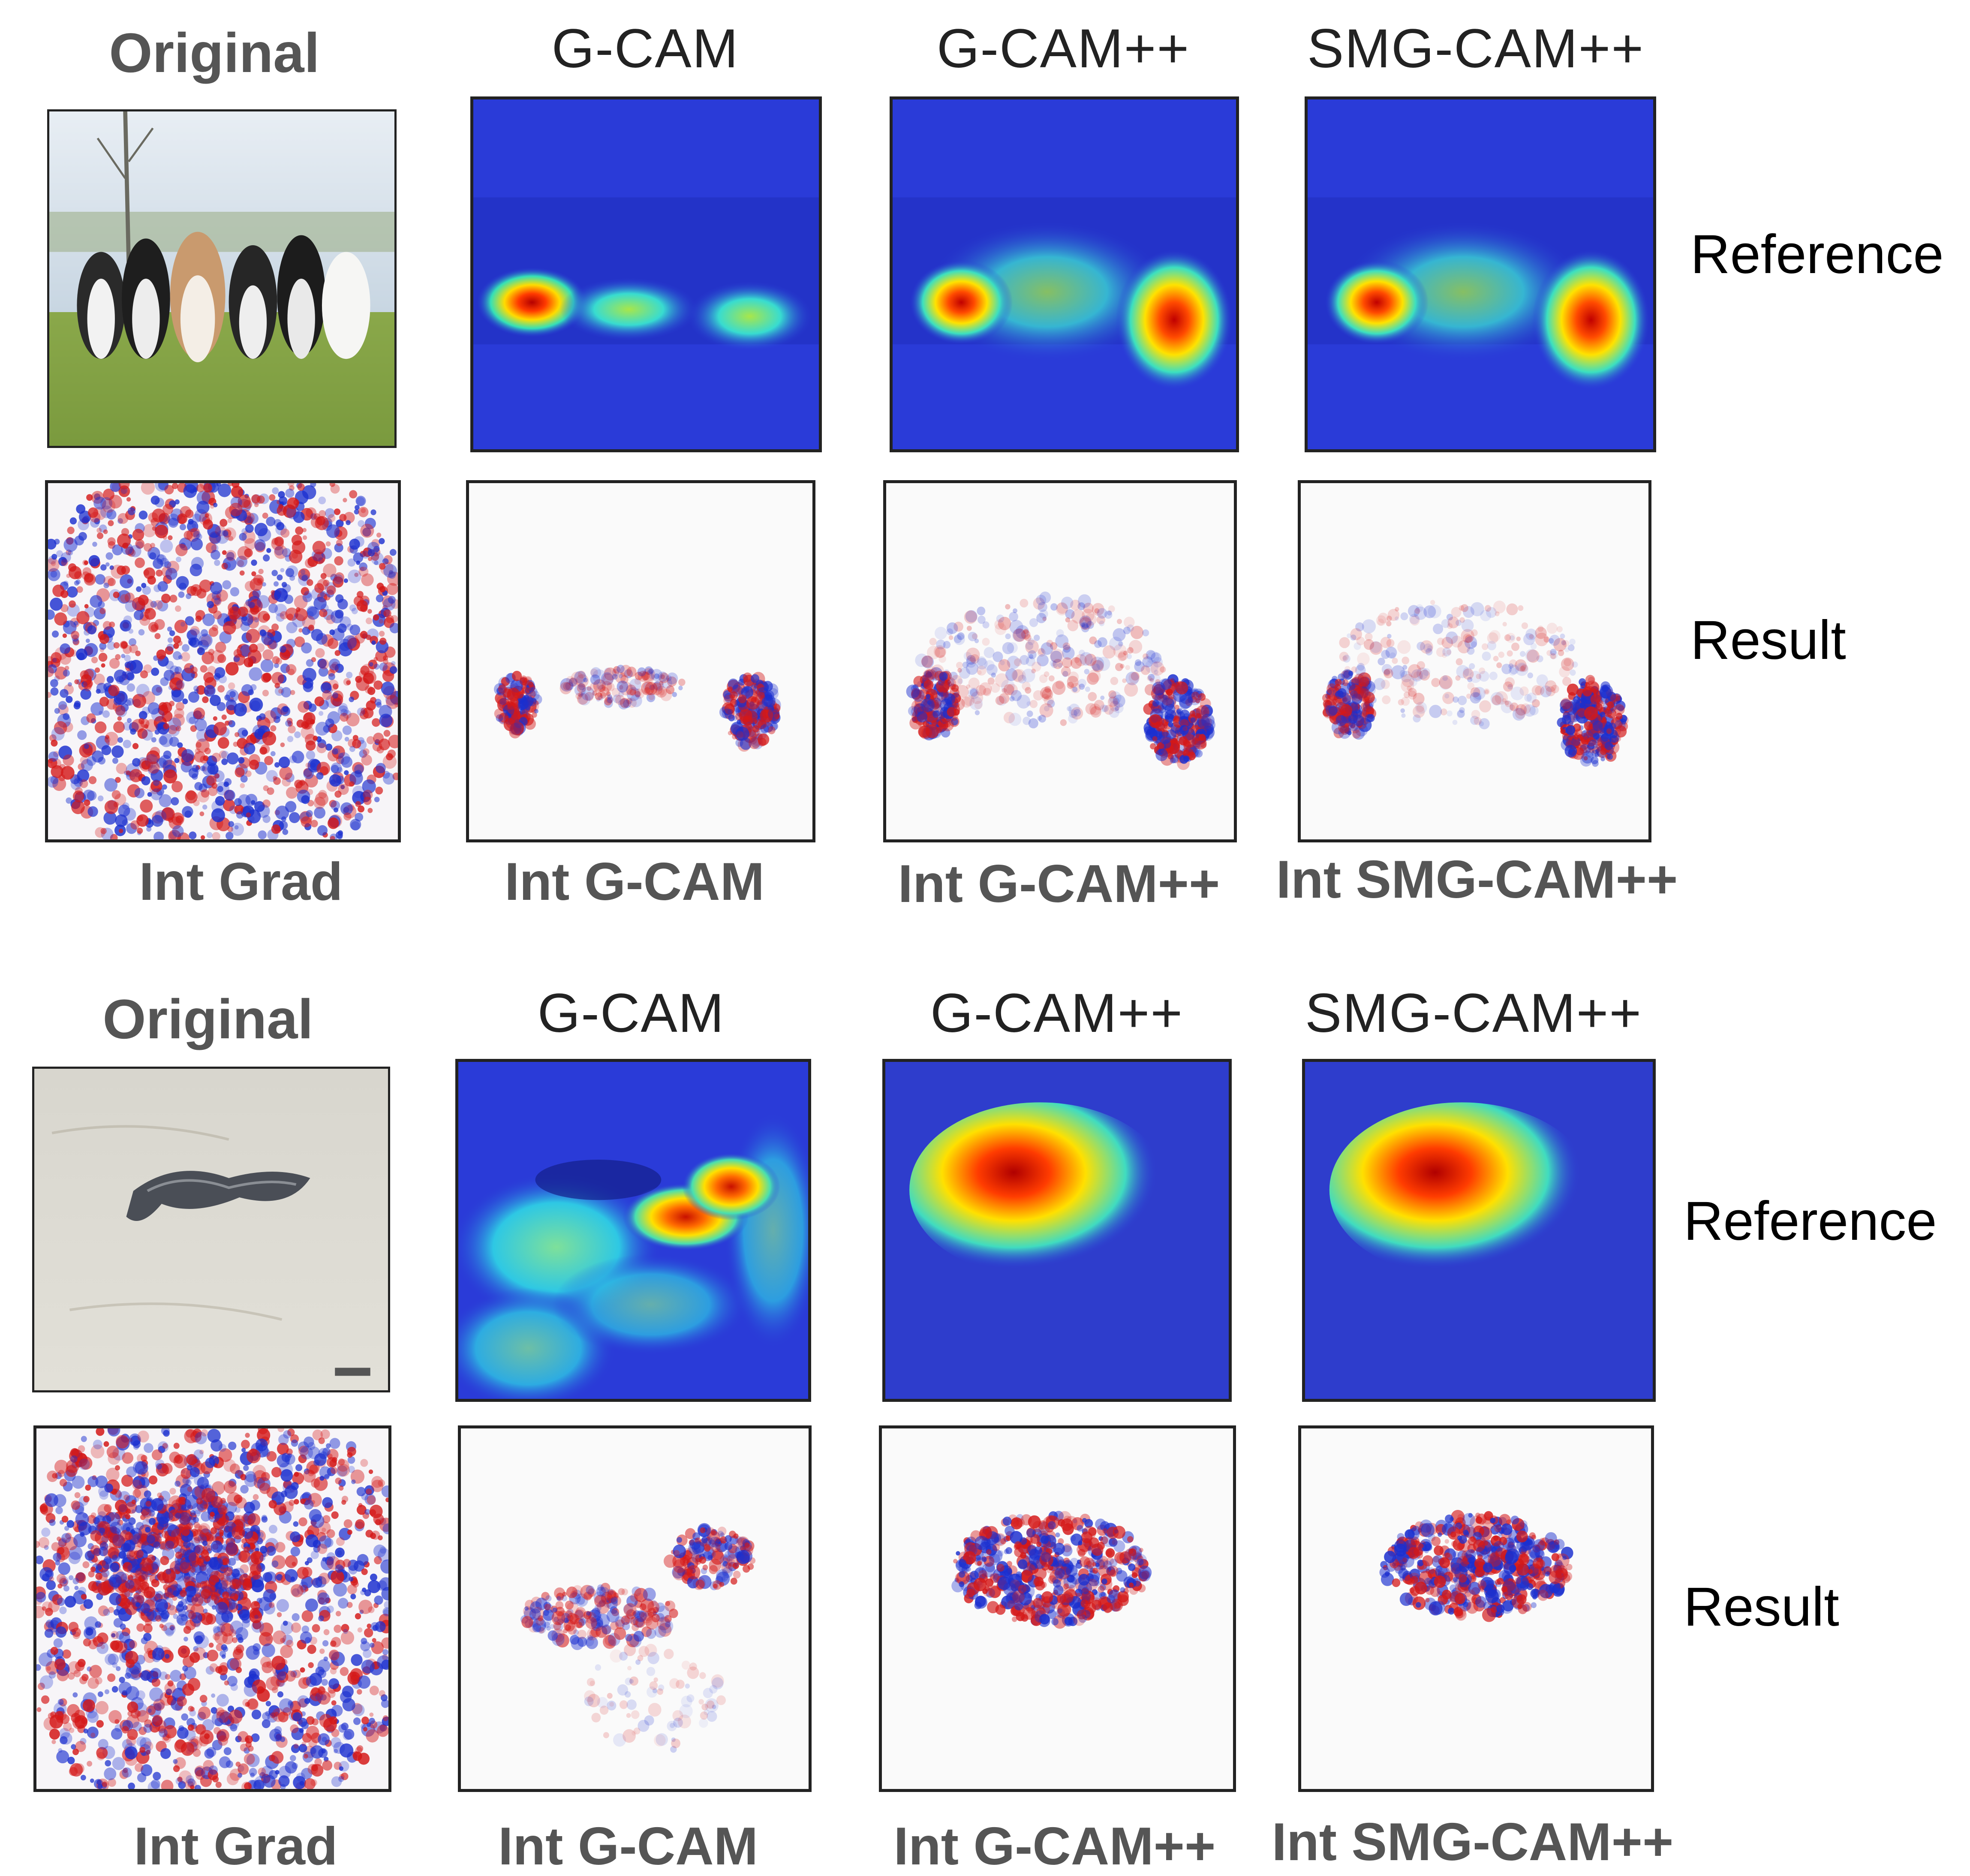 The width and height of the screenshot is (1970, 1876). Describe the element at coordinates (646, 274) in the screenshot. I see `gcam-heatmap-dogs` at that location.